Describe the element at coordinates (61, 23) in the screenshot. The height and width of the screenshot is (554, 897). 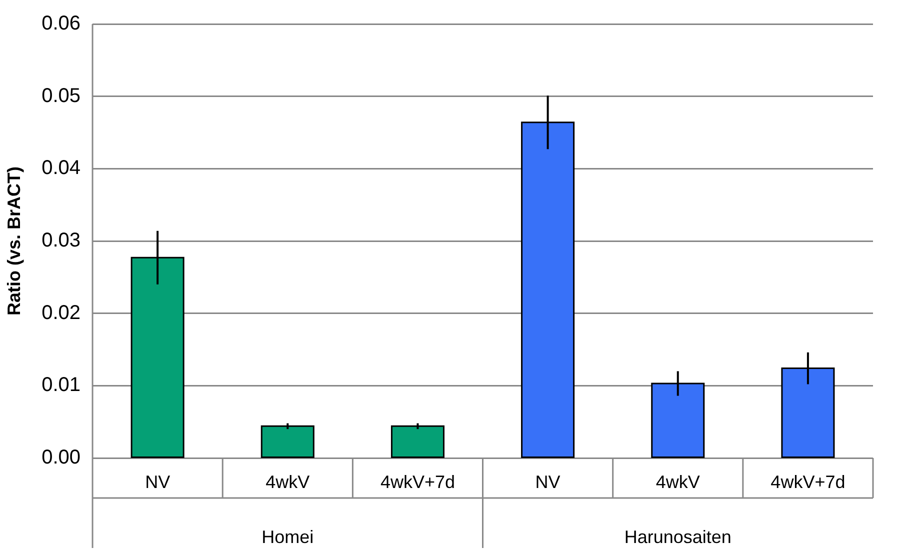
I see `y-tick-label: 0.06` at that location.